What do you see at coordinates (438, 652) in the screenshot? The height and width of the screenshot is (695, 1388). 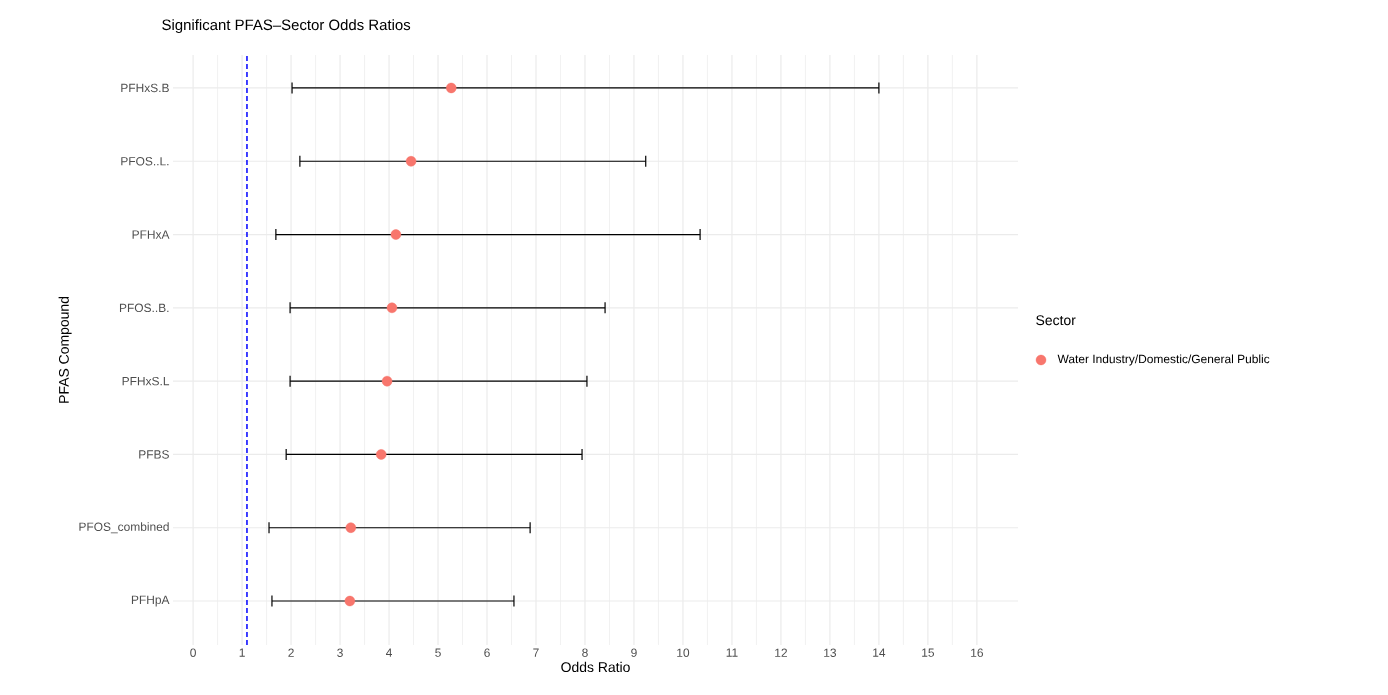 I see `x-tick-label: 5` at bounding box center [438, 652].